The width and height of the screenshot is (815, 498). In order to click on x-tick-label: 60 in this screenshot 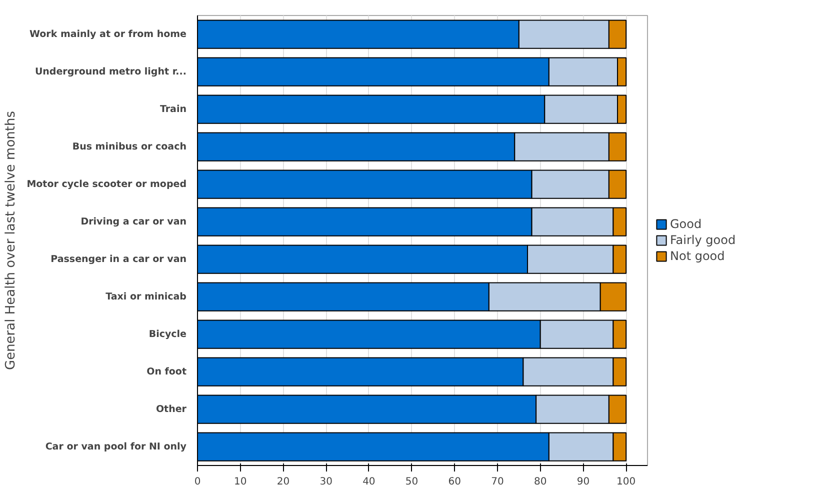, I will do `click(455, 482)`.